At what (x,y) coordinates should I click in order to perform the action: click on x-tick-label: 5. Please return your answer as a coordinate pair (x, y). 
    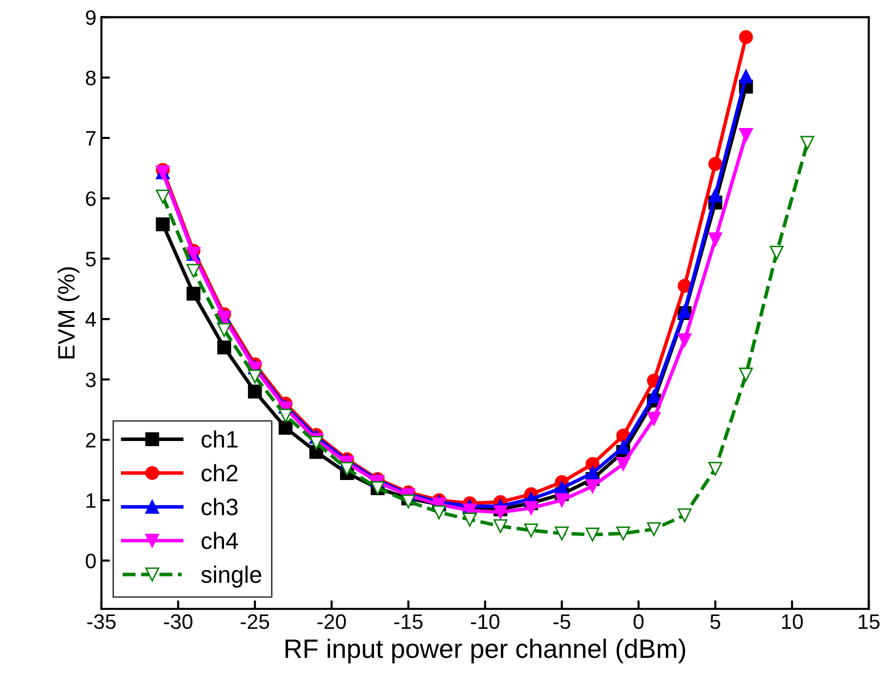
    Looking at the image, I should click on (715, 622).